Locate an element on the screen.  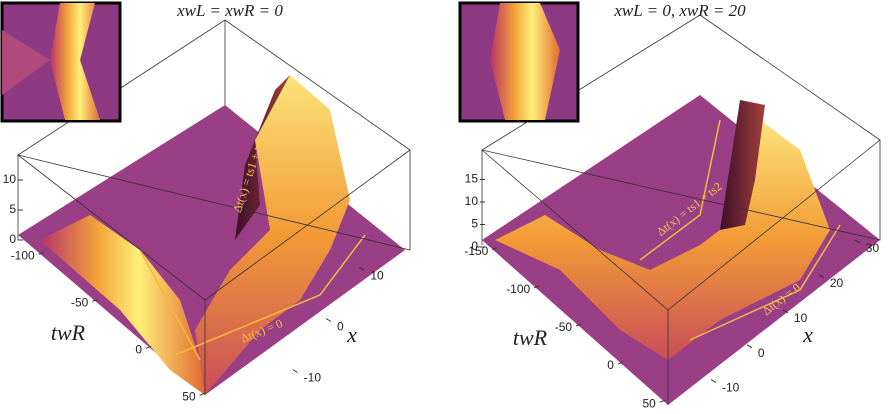
chart-title: xwL = 0, xwR = 20 is located at coordinates (679, 10).